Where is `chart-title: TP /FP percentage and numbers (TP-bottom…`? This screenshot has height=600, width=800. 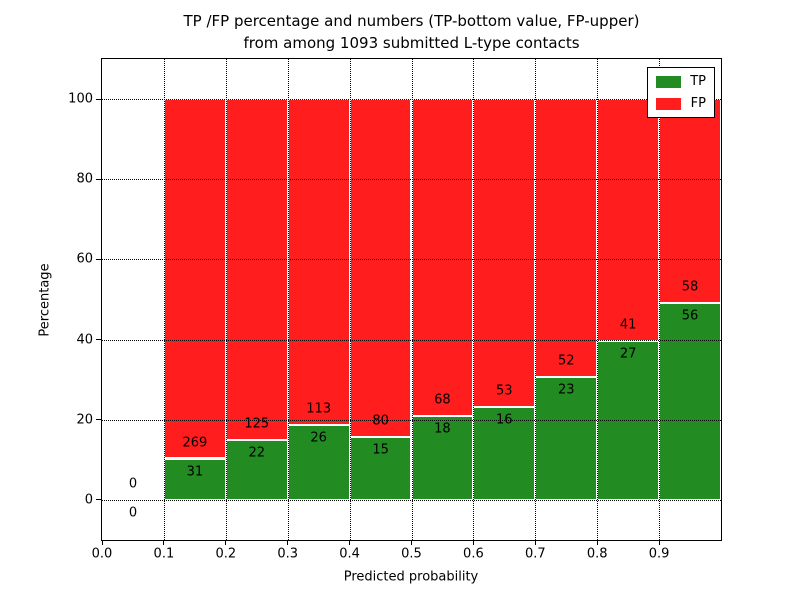 chart-title: TP /FP percentage and numbers (TP-bottom… is located at coordinates (411, 32).